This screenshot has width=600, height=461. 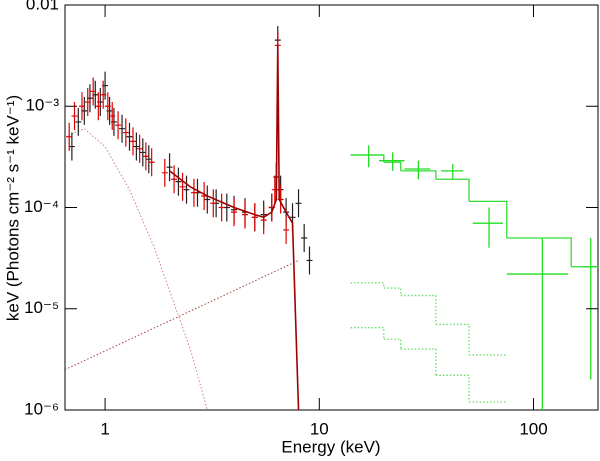 I want to click on y-tick-label: 10⁻⁵, so click(x=41, y=307).